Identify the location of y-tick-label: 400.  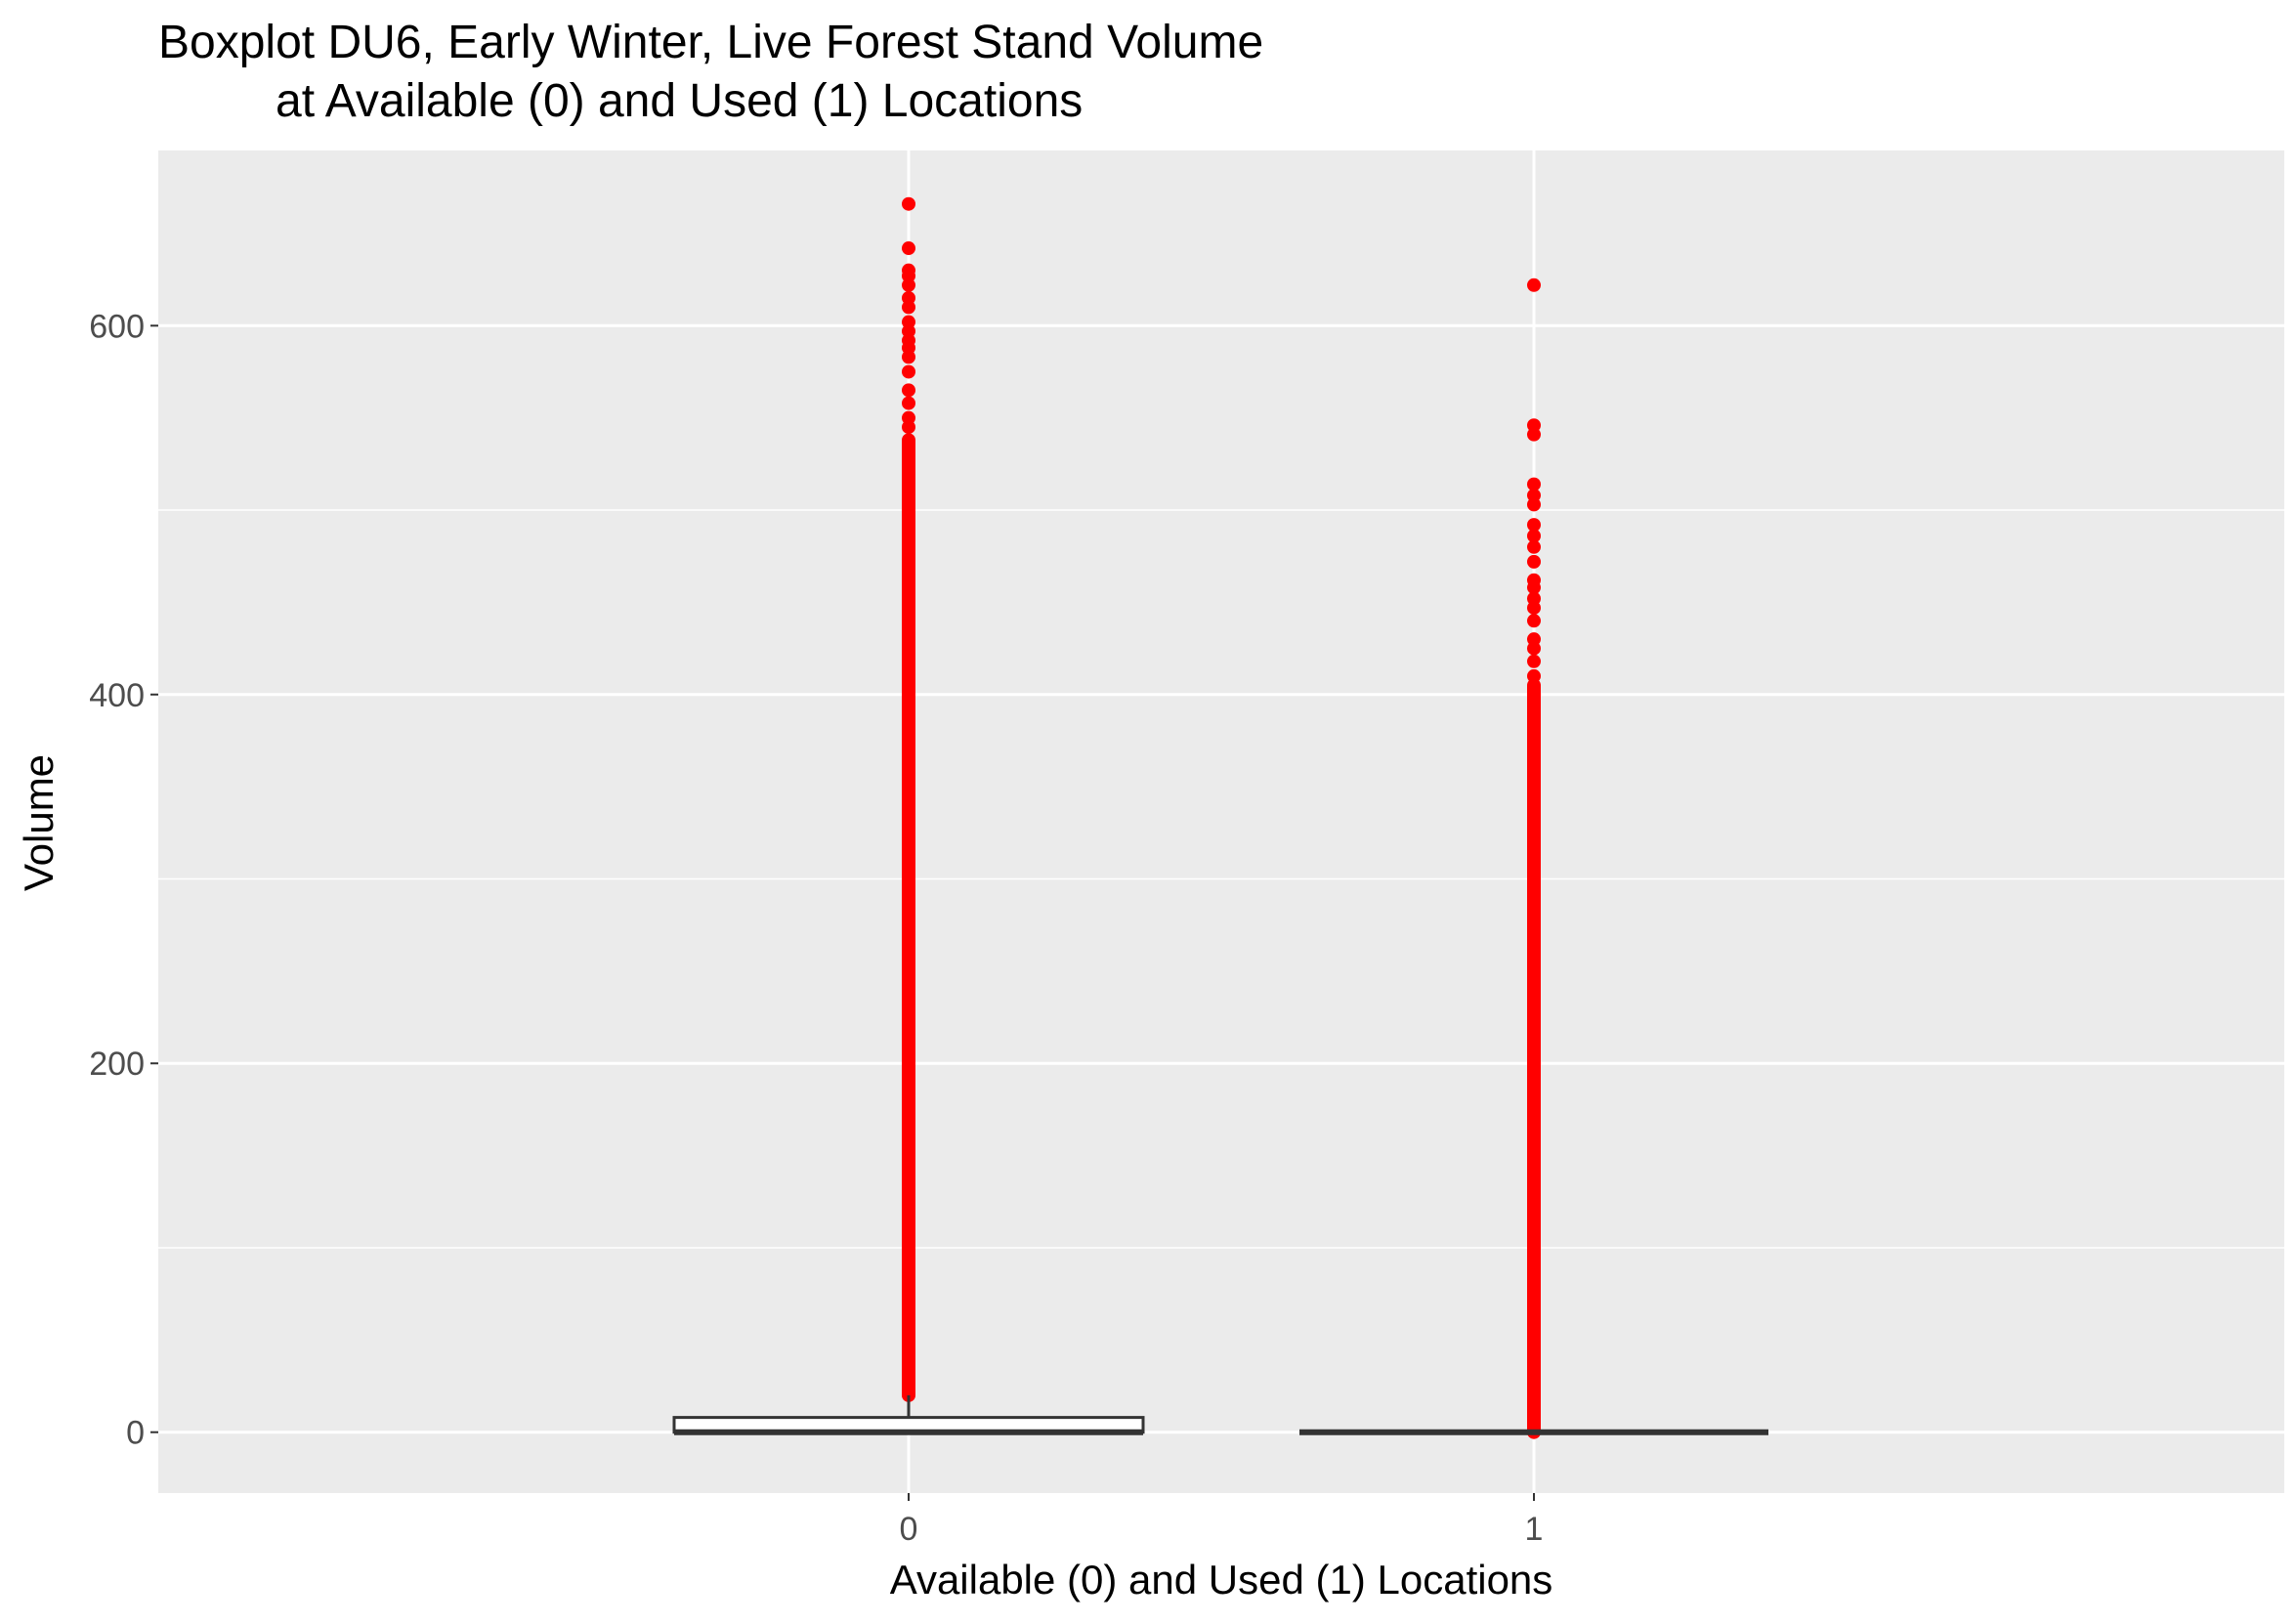
(117, 696).